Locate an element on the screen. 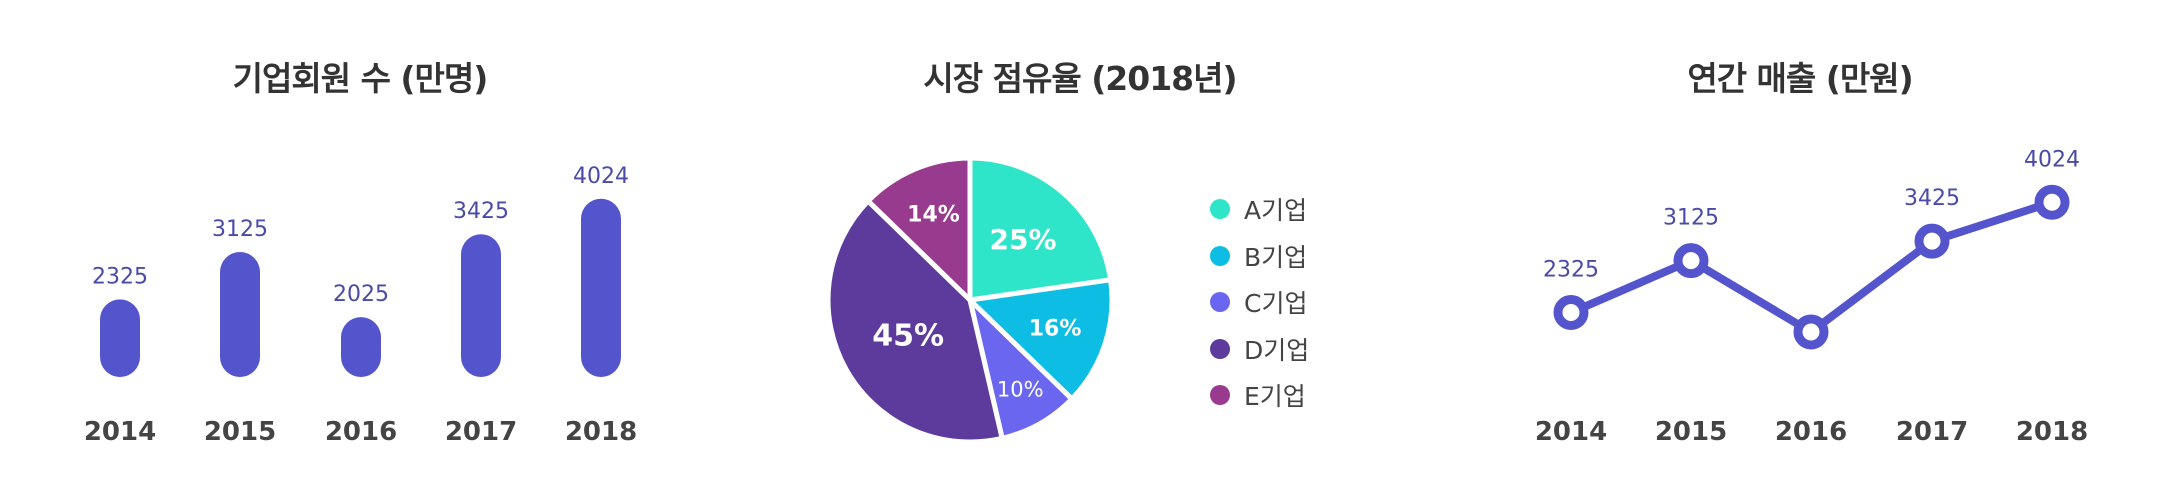  series-line is located at coordinates (1811, 267).